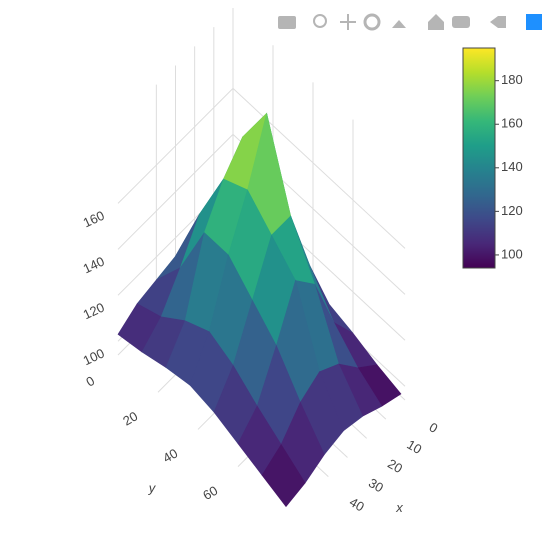 The width and height of the screenshot is (559, 556). What do you see at coordinates (90, 381) in the screenshot?
I see `y-tick-label: 0` at bounding box center [90, 381].